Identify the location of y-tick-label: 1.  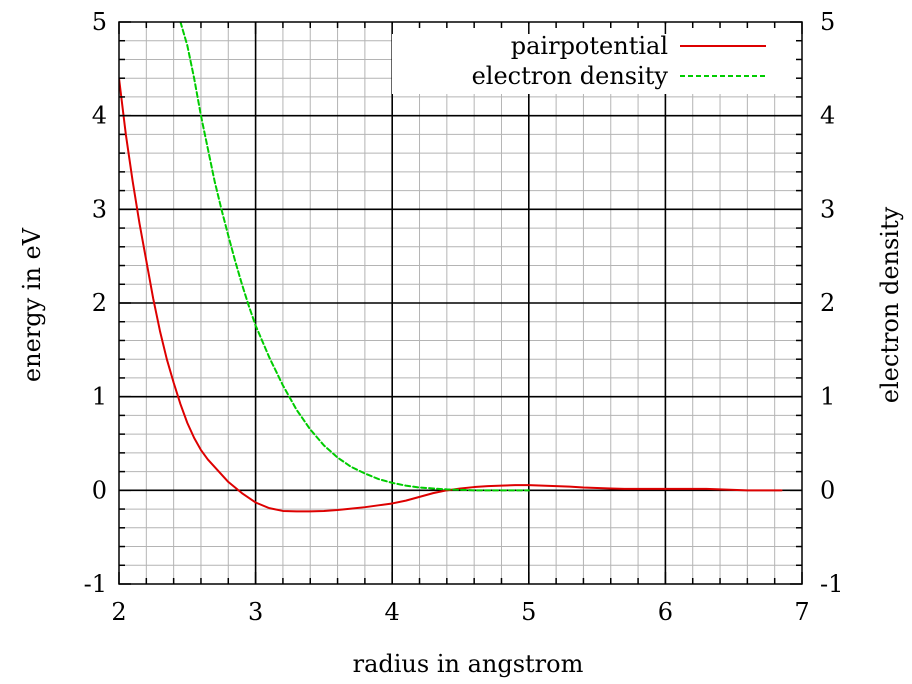
(99, 397).